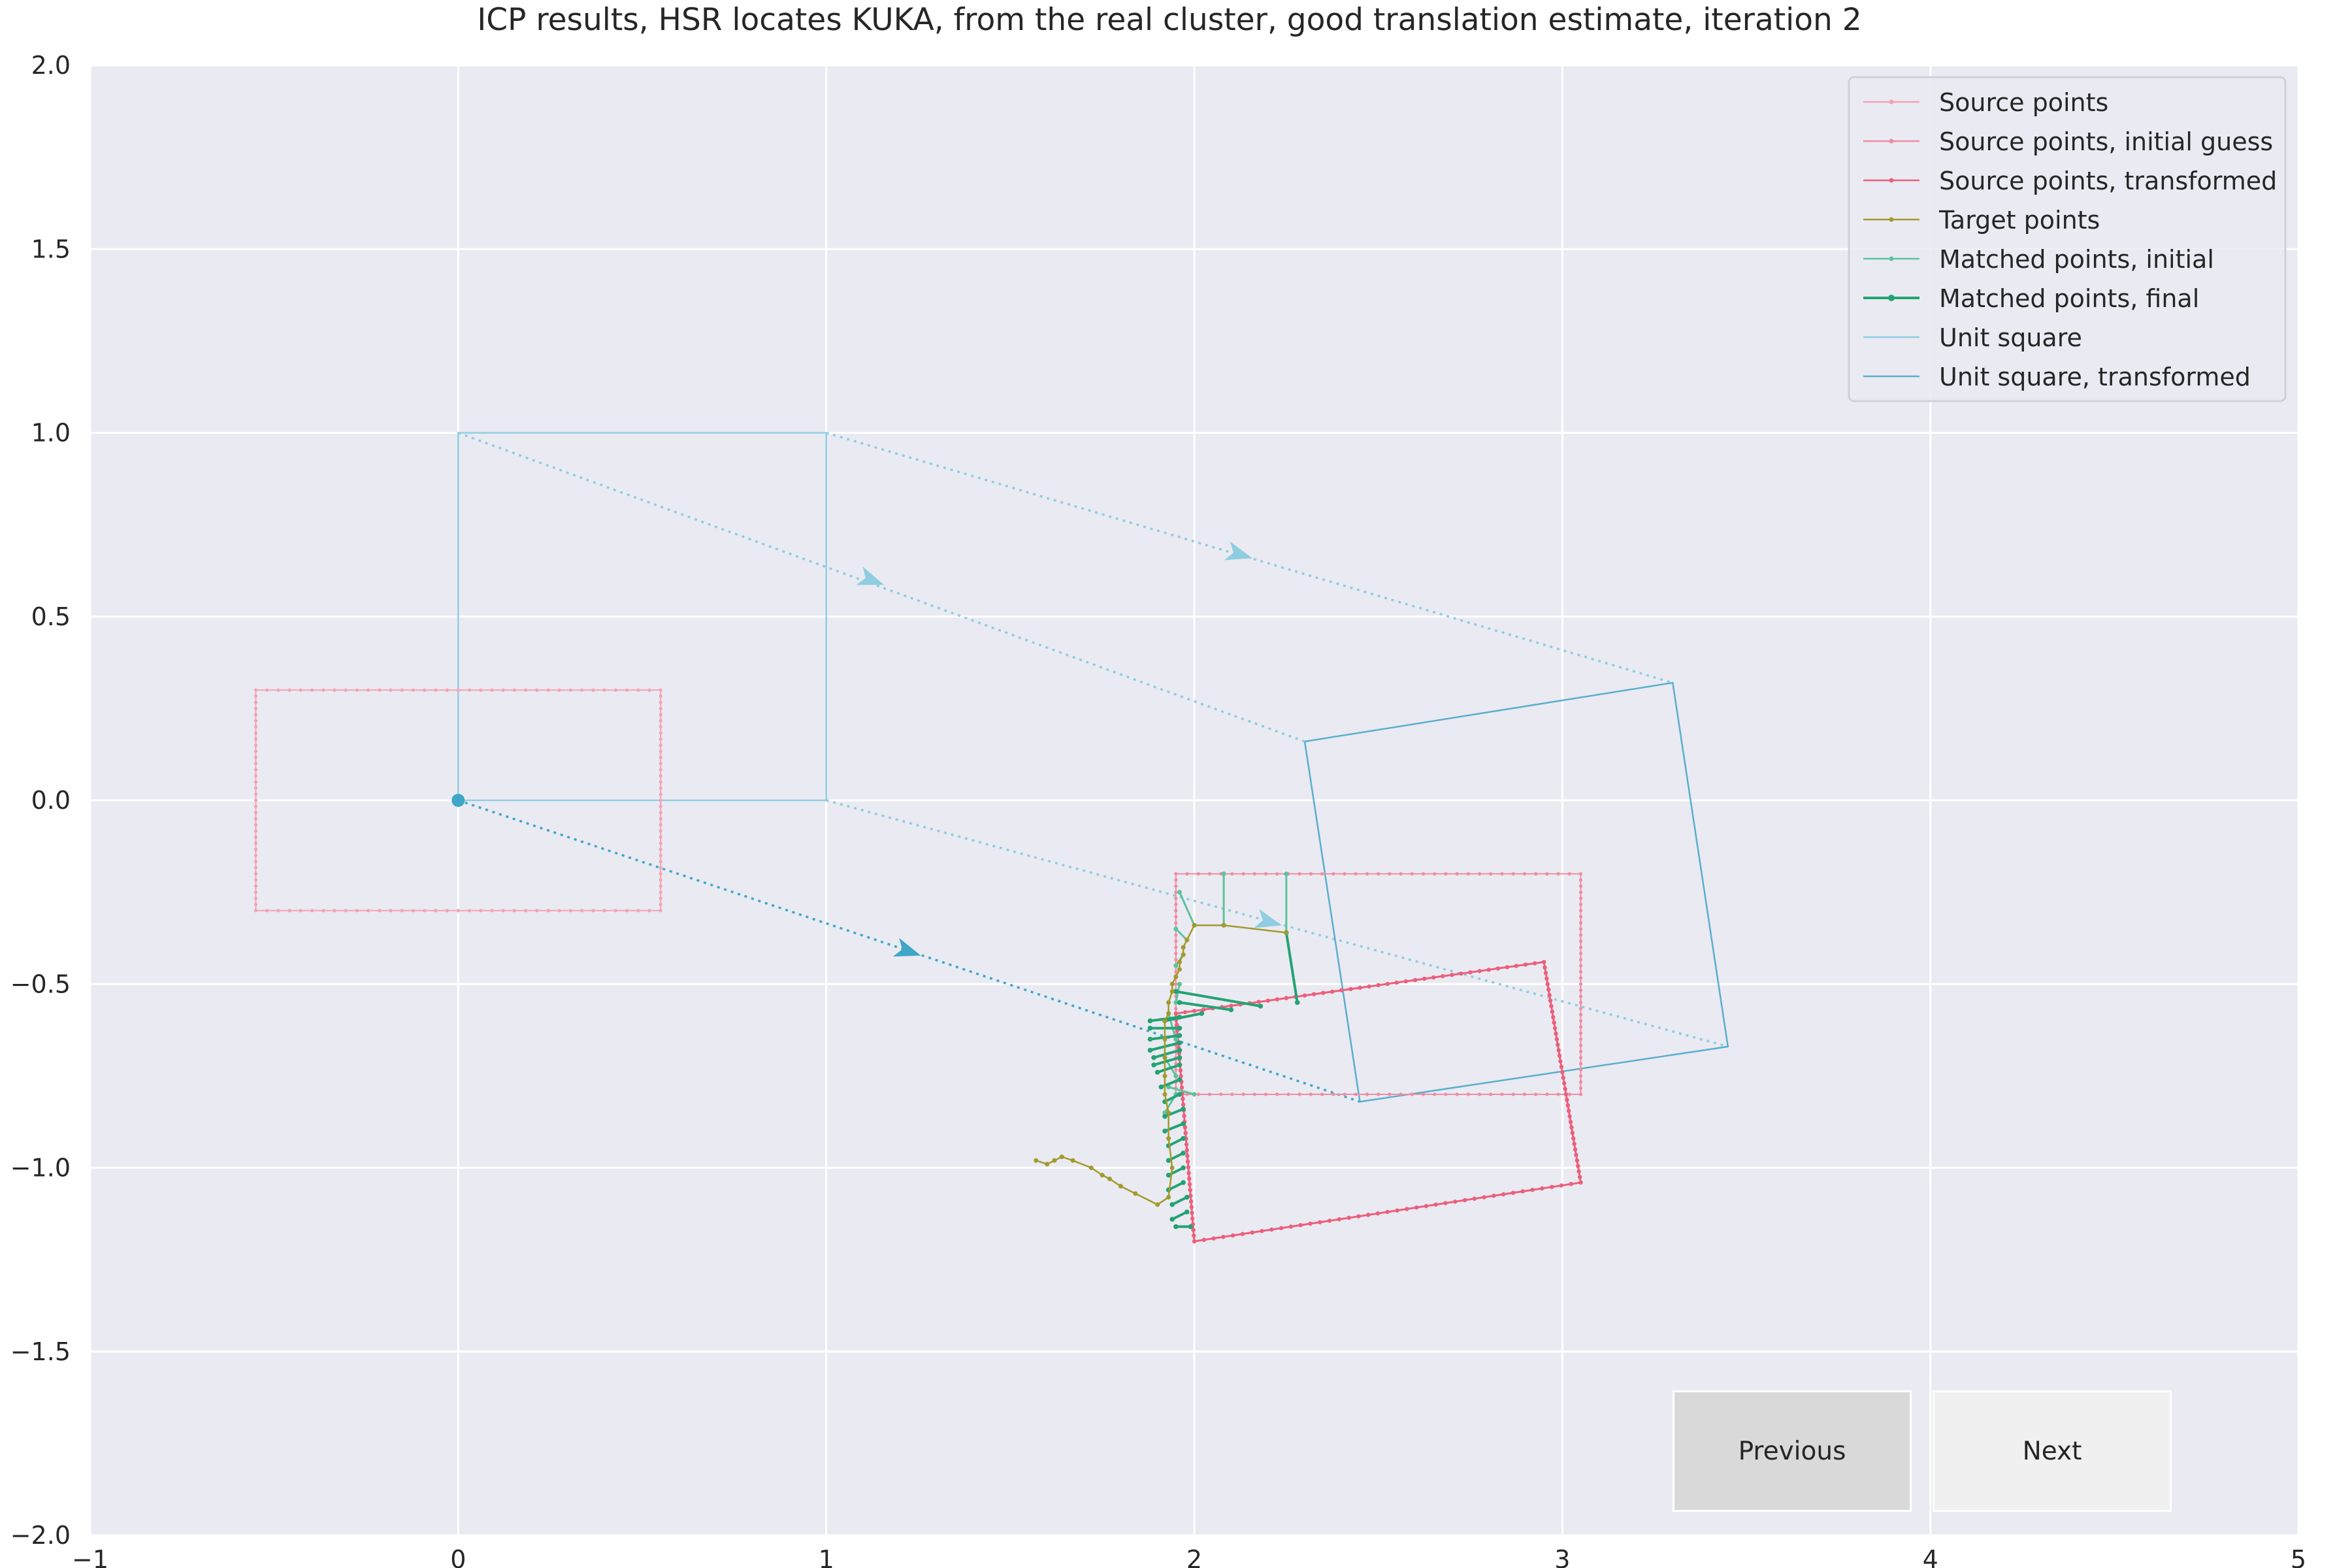 Image resolution: width=2352 pixels, height=1568 pixels. What do you see at coordinates (51, 433) in the screenshot?
I see `y-tick-label: 1.0` at bounding box center [51, 433].